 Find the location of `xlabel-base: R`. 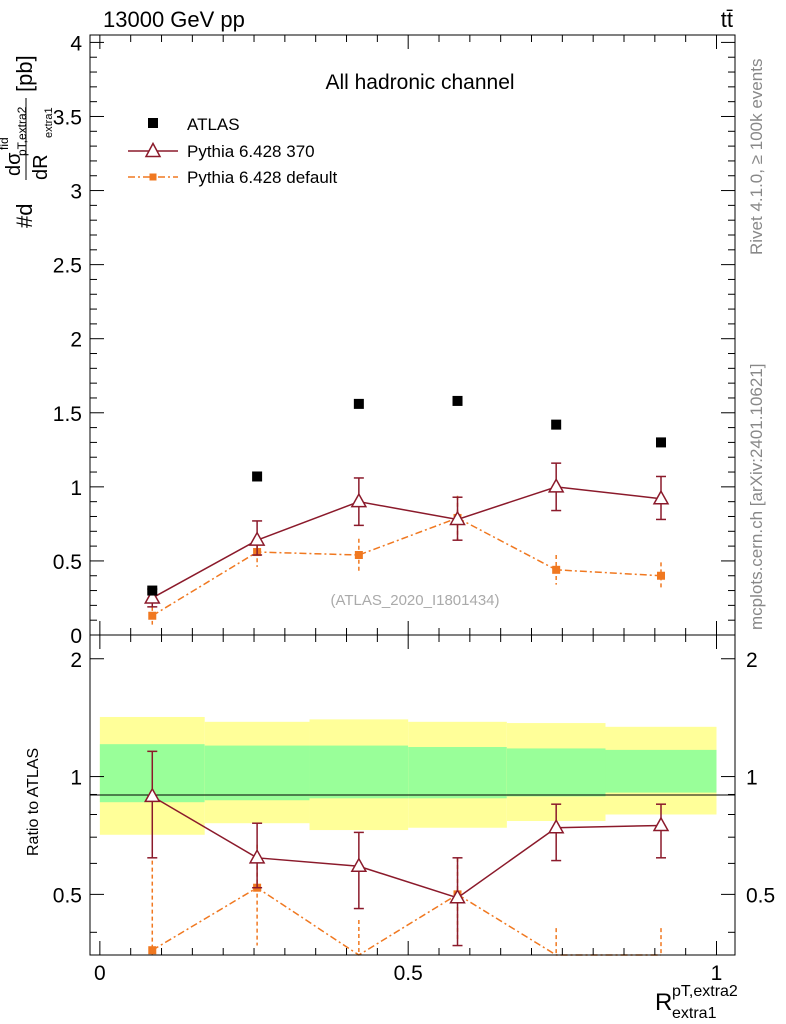

xlabel-base: R is located at coordinates (663, 1002).